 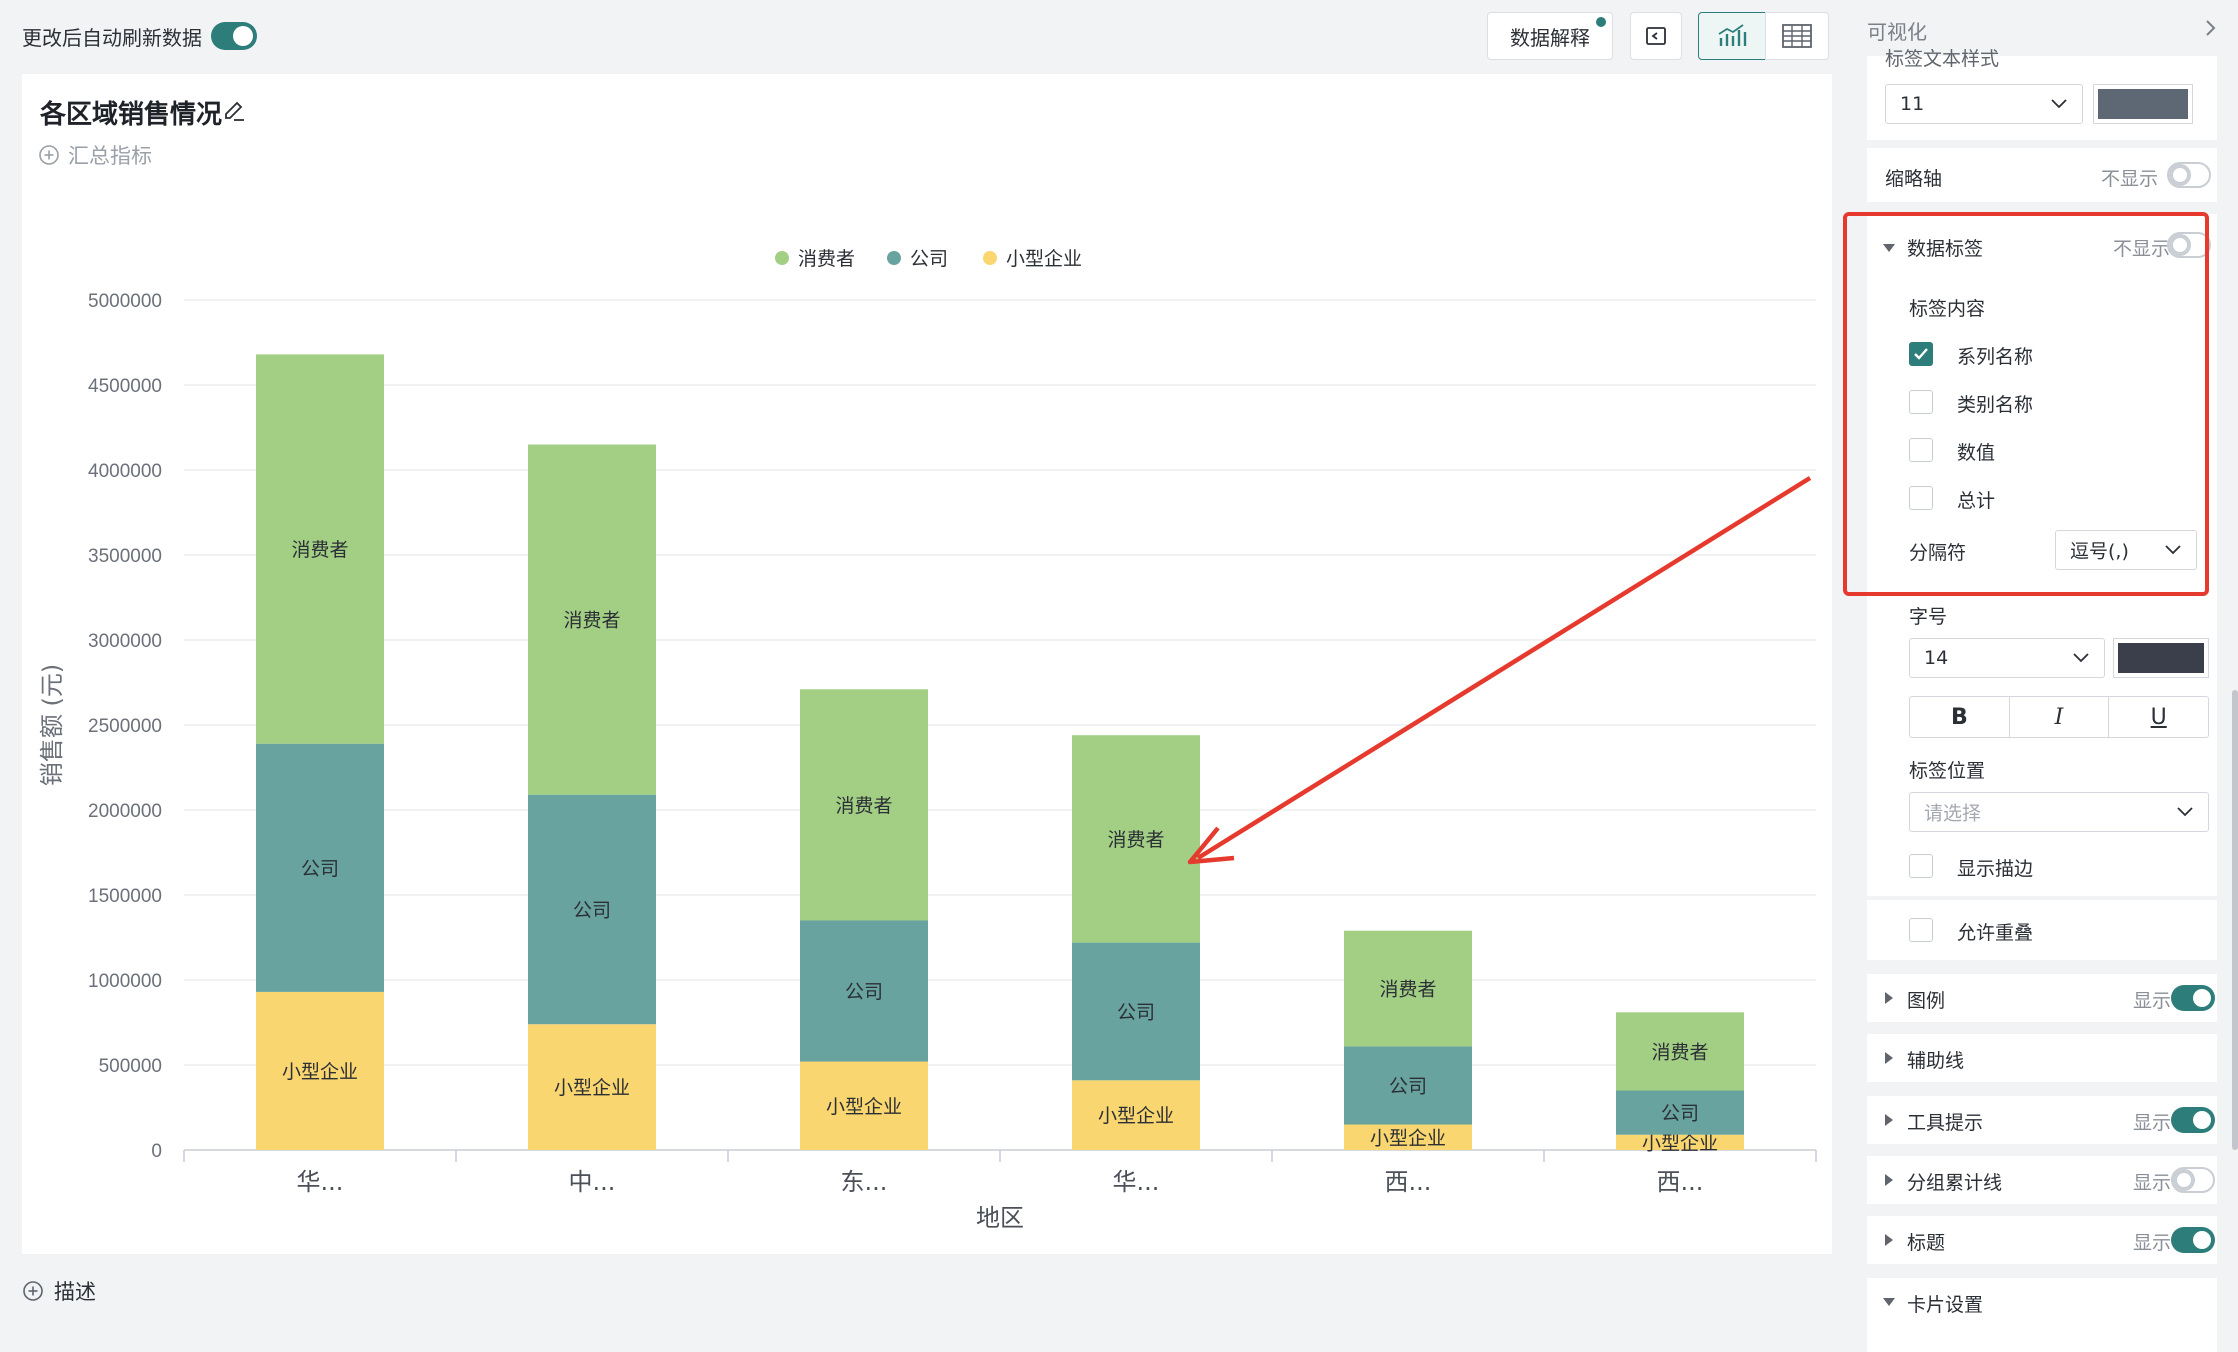 What do you see at coordinates (2193, 1180) in the screenshot?
I see `cumulative-toggle` at bounding box center [2193, 1180].